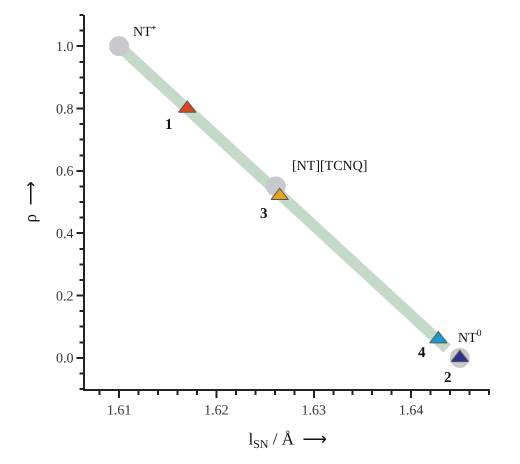 The image size is (520, 464). Describe the element at coordinates (119, 411) in the screenshot. I see `x-tick-label: 1.61` at that location.